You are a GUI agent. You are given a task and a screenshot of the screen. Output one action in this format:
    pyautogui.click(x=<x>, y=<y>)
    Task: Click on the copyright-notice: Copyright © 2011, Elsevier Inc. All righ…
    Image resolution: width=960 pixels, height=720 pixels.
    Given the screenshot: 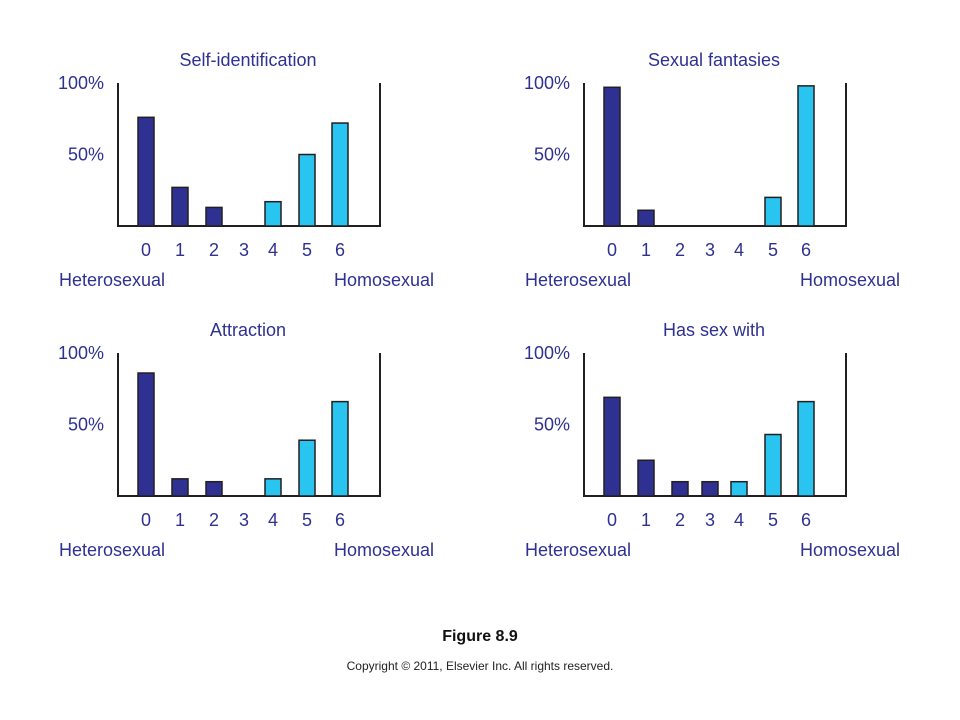 What is the action you would take?
    pyautogui.click(x=480, y=666)
    